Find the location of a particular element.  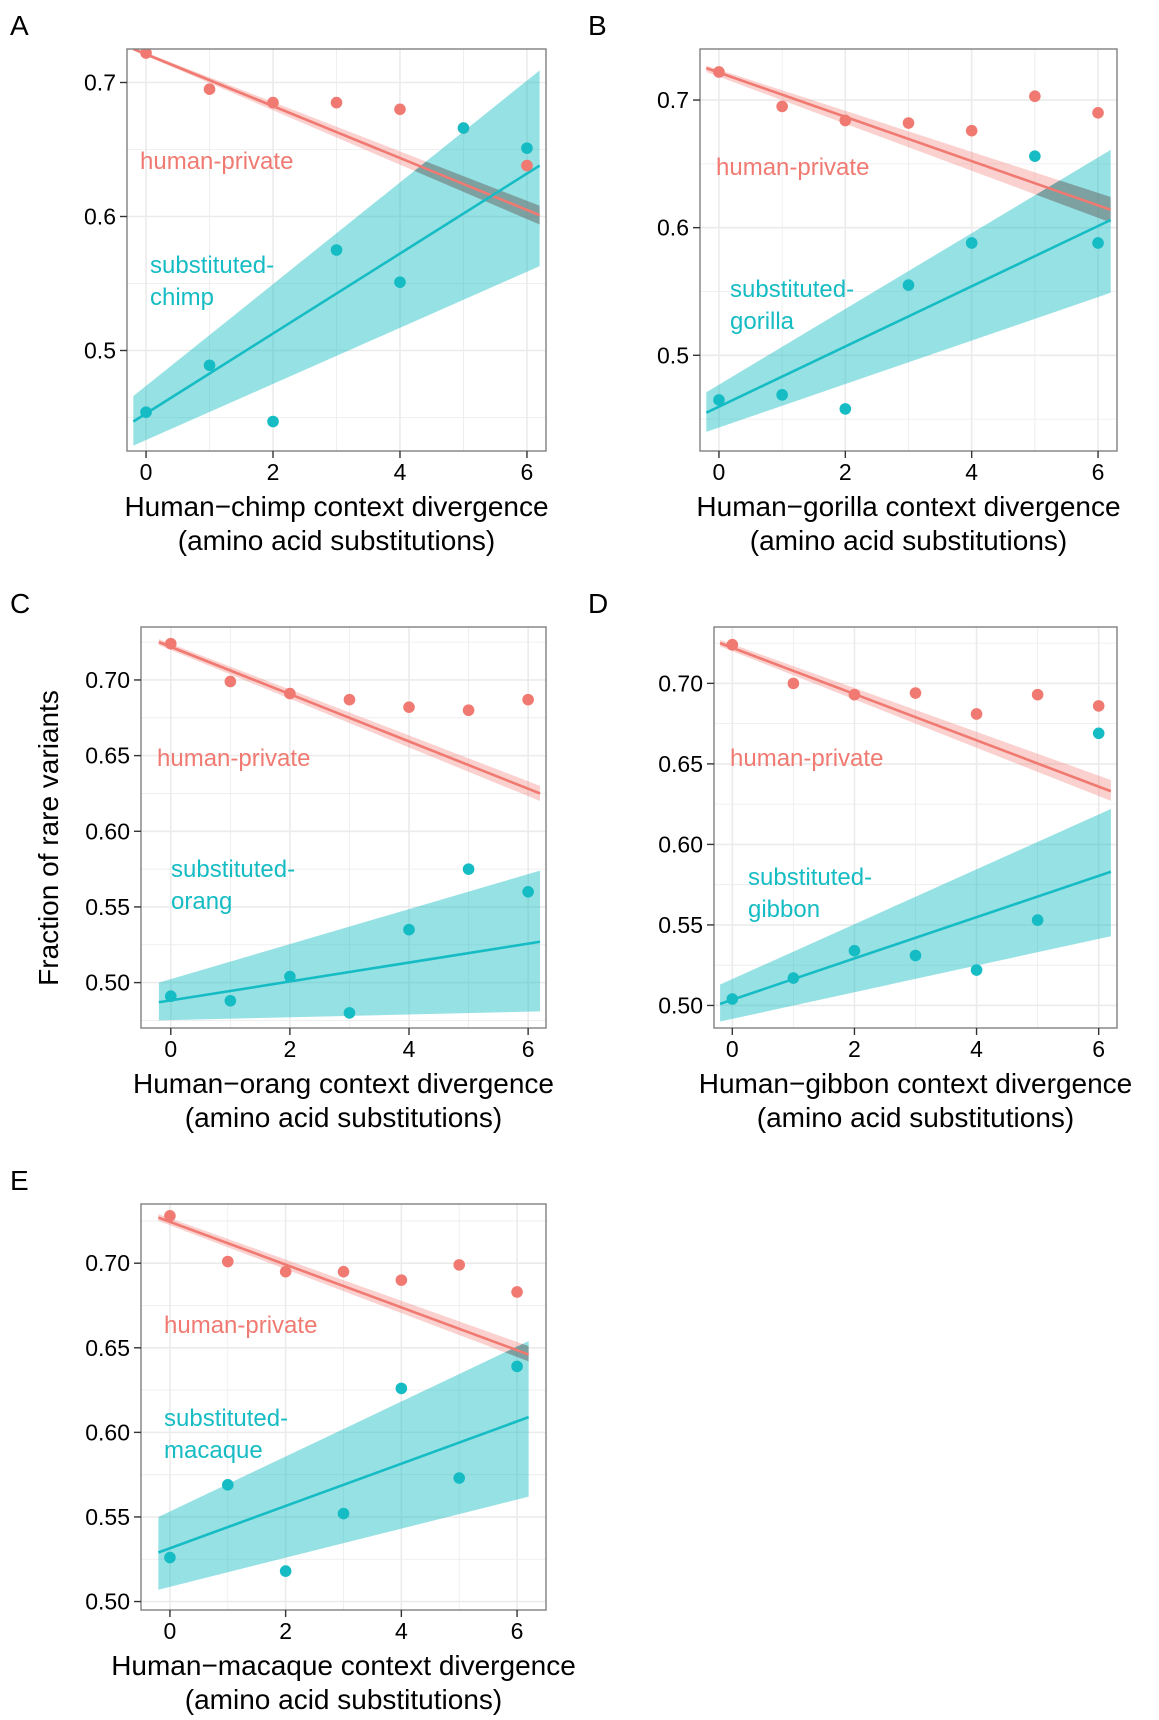

panel-d-substituted-gibbon-fit-line is located at coordinates (915, 938).